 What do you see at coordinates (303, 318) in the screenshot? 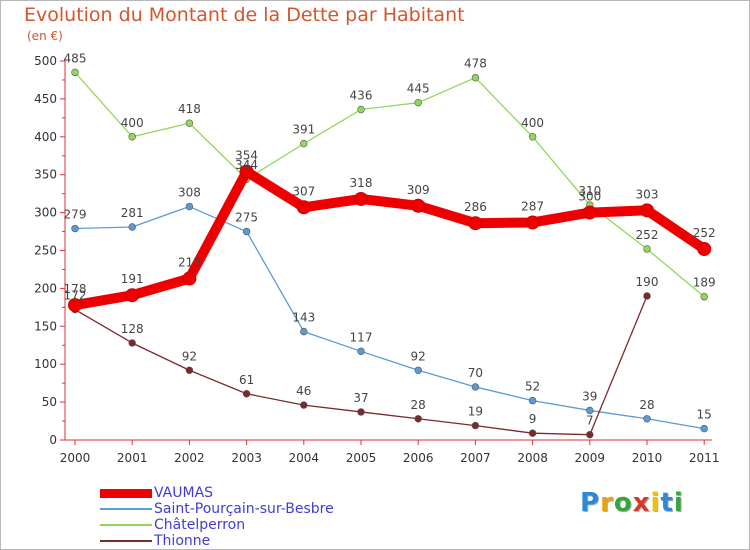
I see `data-label: 143` at bounding box center [303, 318].